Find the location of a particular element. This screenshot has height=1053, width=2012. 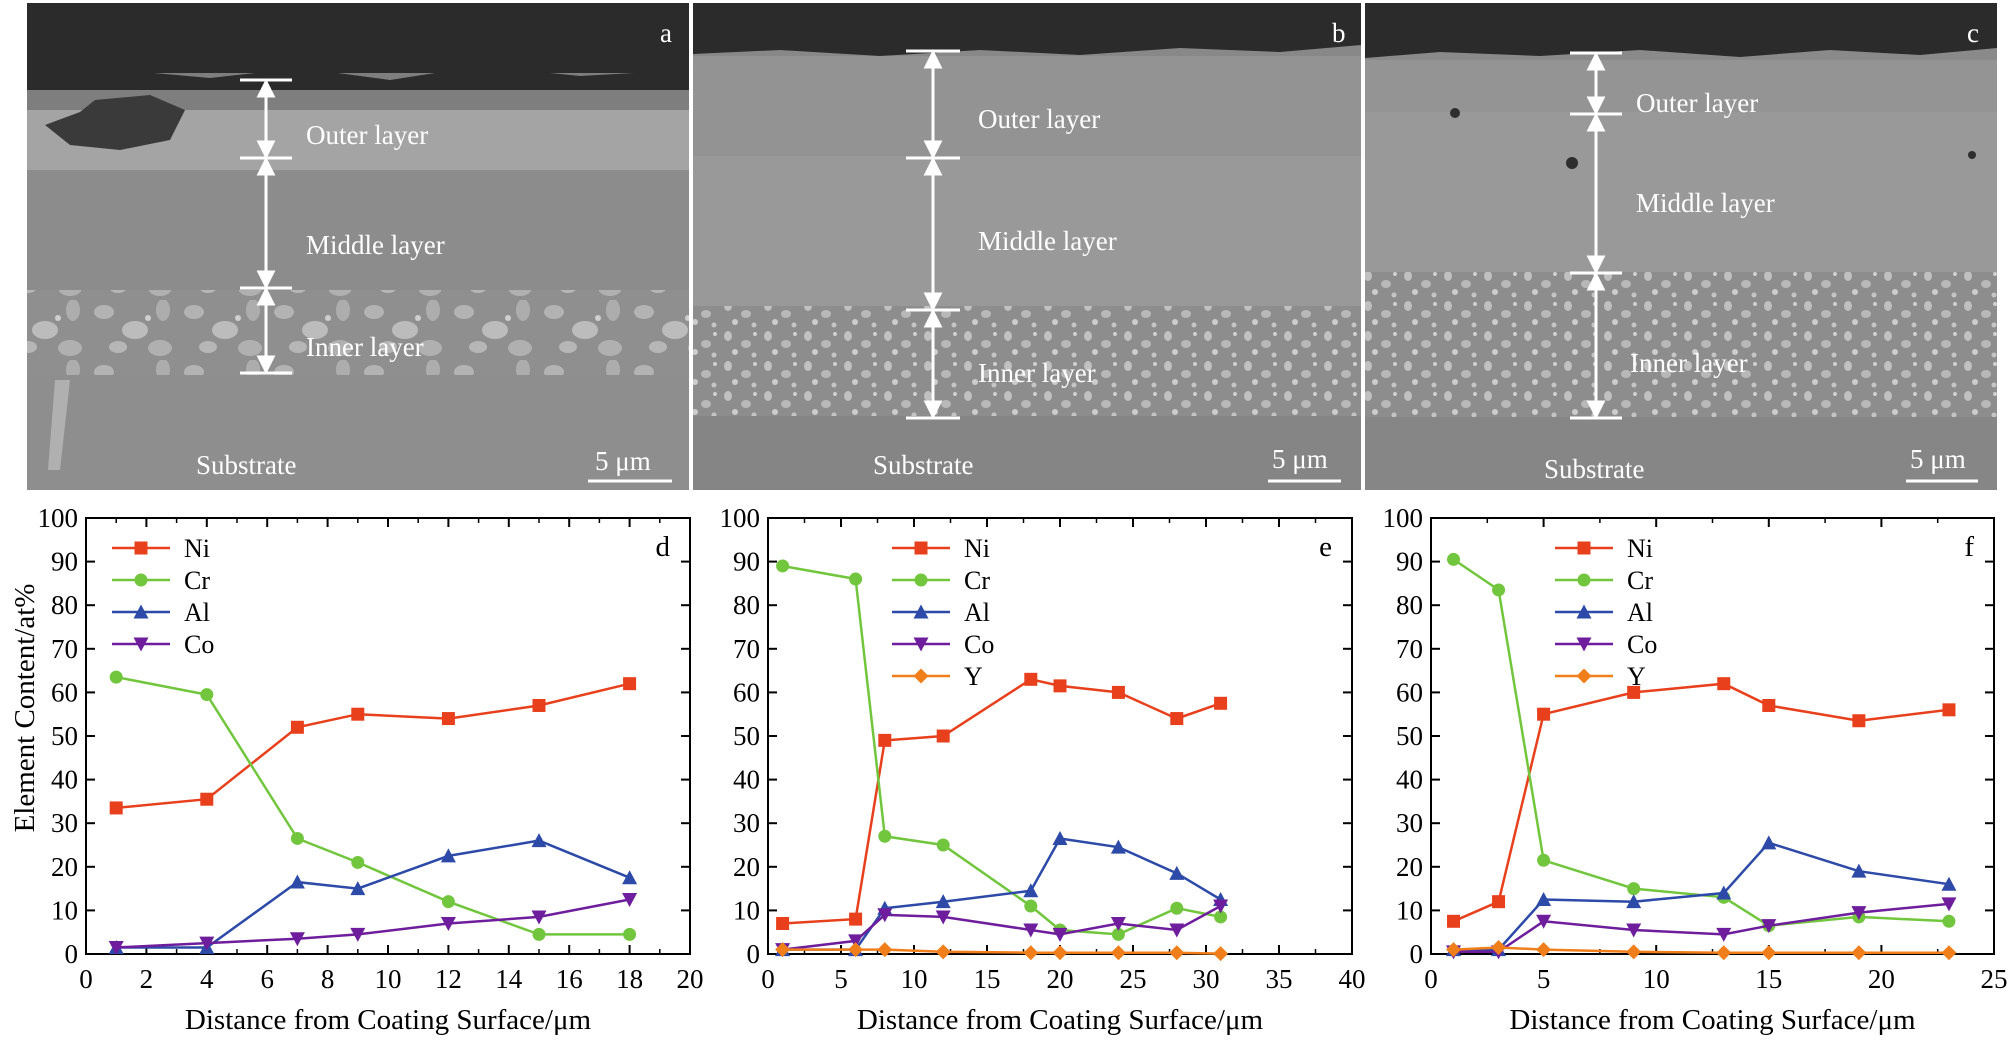

mounting-resin is located at coordinates (1027, 29).